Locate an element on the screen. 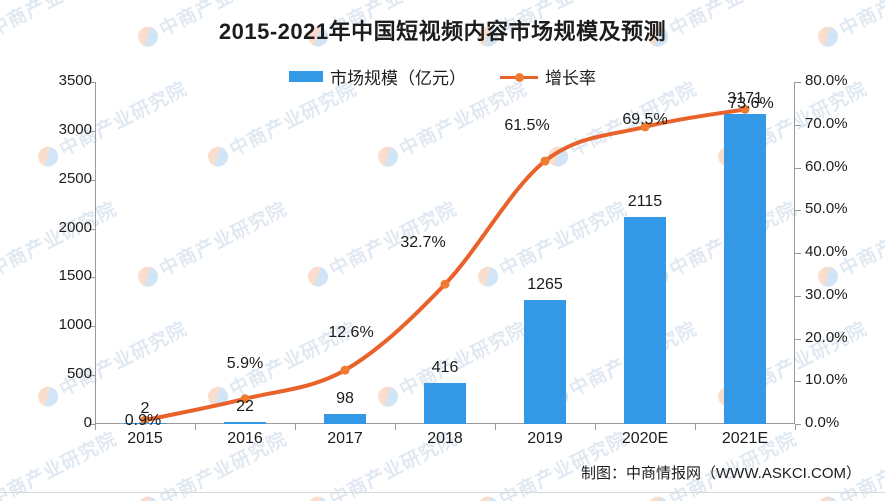  x-axis-label: 2015 is located at coordinates (145, 438).